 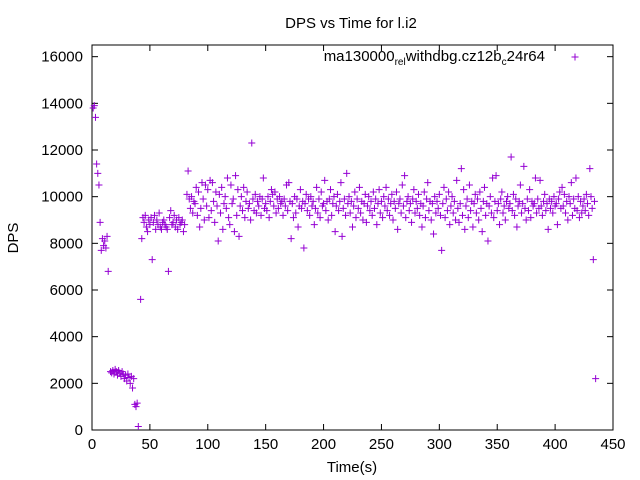 What do you see at coordinates (555, 444) in the screenshot?
I see `x-tick-label: 400` at bounding box center [555, 444].